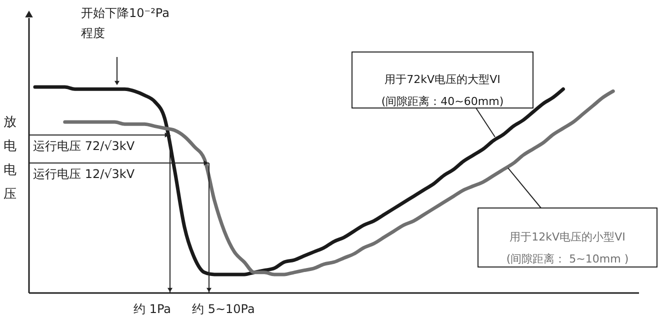  Describe the element at coordinates (84, 174) in the screenshot. I see `annotation: 运行电压 12/√3kV` at that location.